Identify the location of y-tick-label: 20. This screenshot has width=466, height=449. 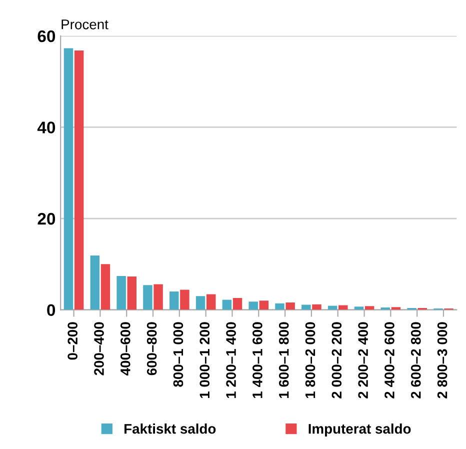
(47, 218).